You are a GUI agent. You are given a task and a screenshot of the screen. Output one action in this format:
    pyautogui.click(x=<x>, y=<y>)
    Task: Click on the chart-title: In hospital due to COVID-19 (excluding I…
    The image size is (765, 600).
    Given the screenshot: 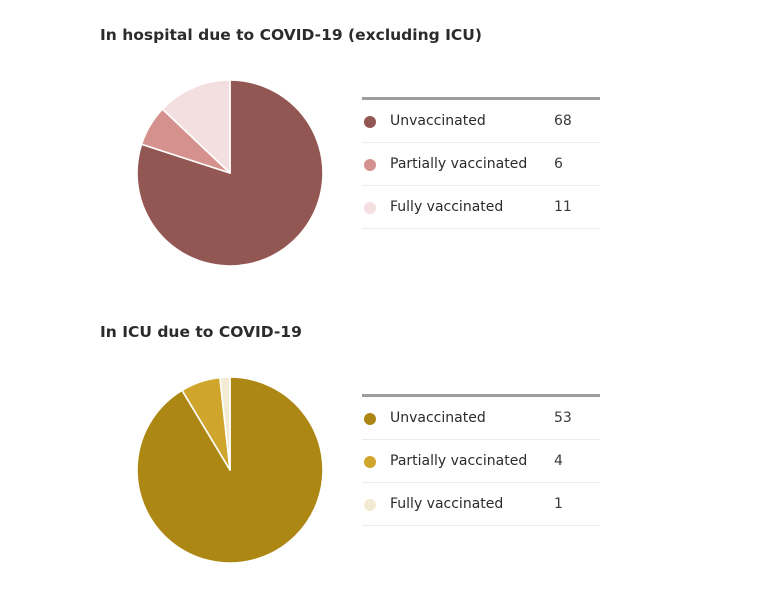 What is the action you would take?
    pyautogui.click(x=291, y=35)
    